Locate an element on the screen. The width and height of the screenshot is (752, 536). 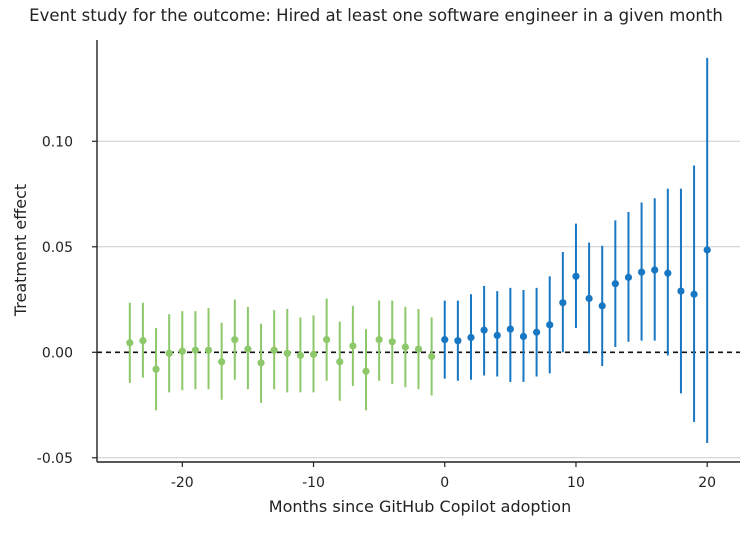
x-tick-label: 0 is located at coordinates (444, 483).